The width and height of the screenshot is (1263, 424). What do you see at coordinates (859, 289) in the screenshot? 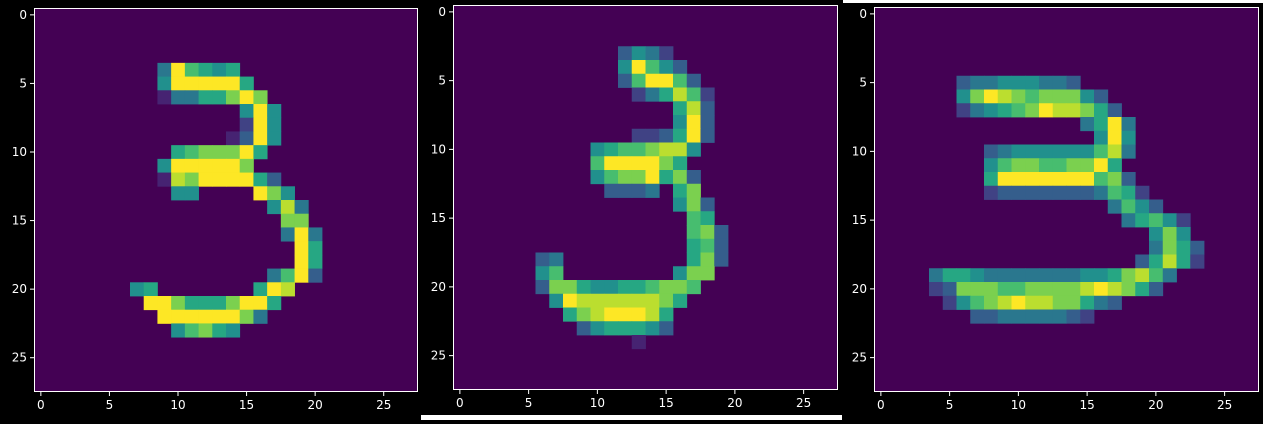
I see `y-tick-label: 20` at bounding box center [859, 289].